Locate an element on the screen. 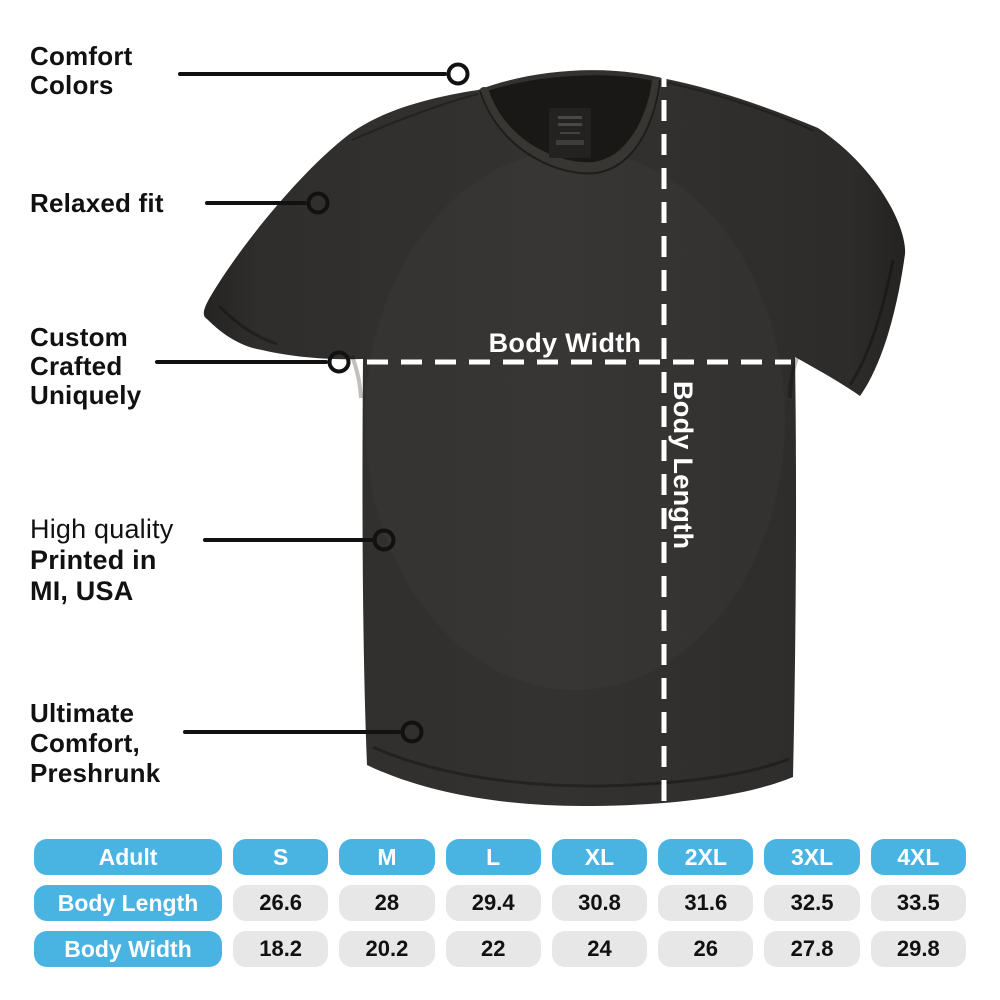  left-armpit-shadow is located at coordinates (356, 377).